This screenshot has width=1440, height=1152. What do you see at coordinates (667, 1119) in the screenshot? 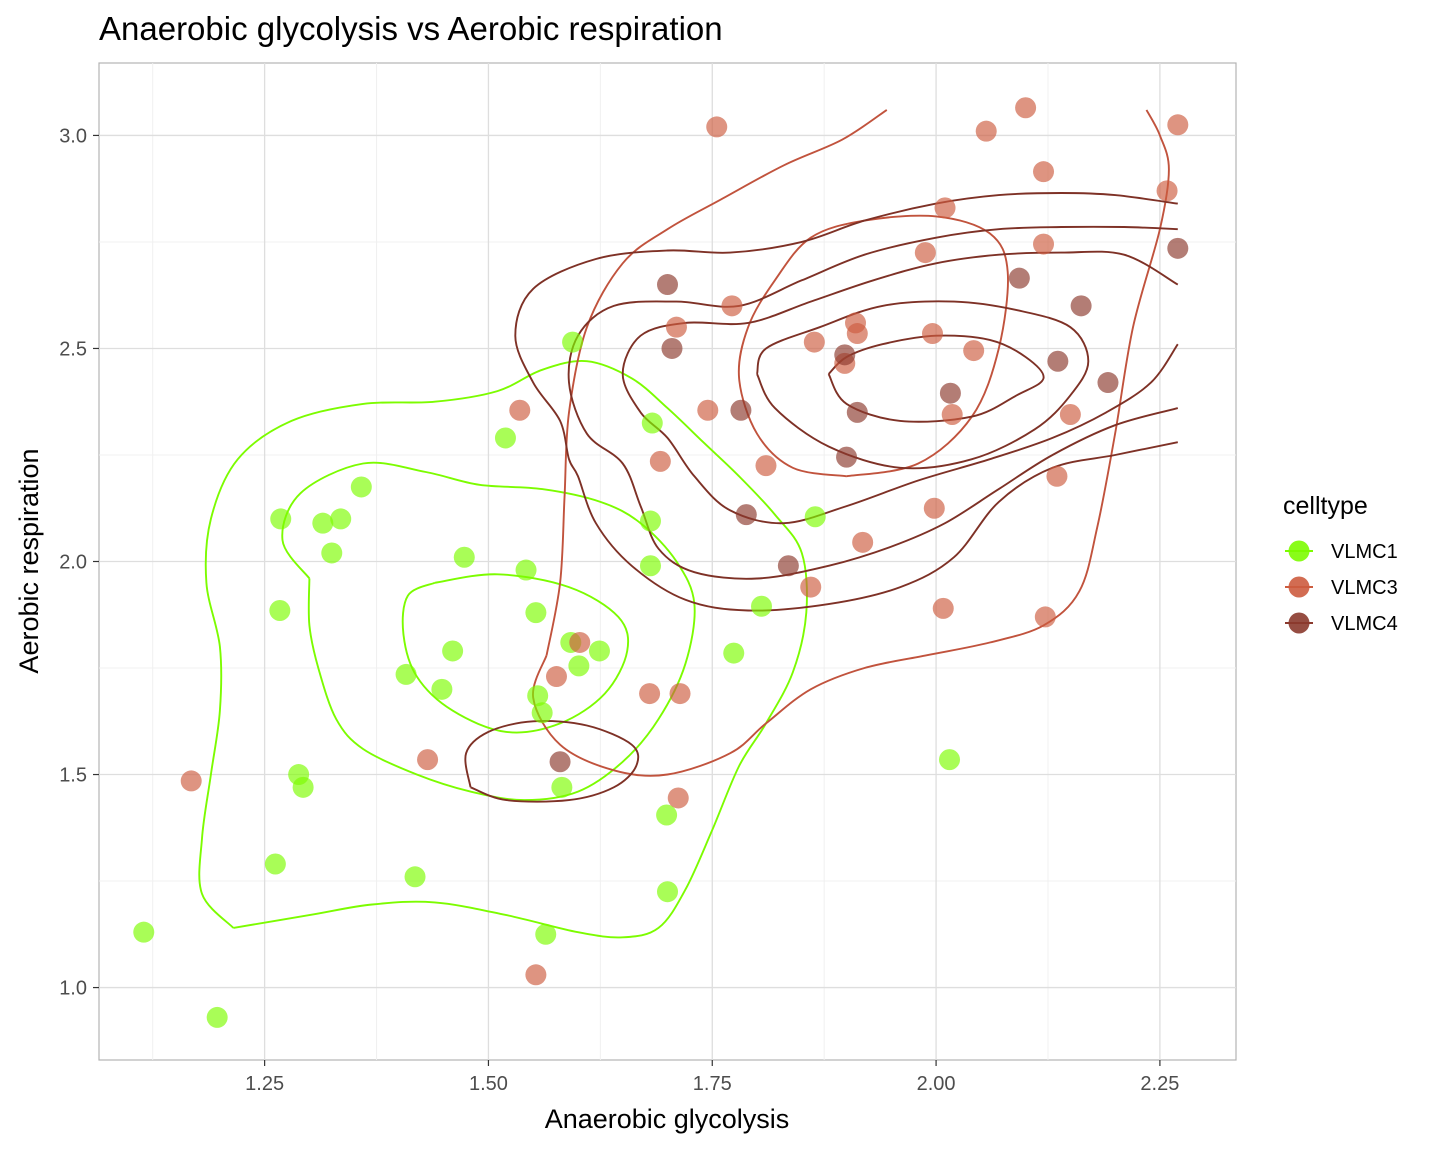
I see `x-axis-title: Anaerobic glycolysis` at bounding box center [667, 1119].